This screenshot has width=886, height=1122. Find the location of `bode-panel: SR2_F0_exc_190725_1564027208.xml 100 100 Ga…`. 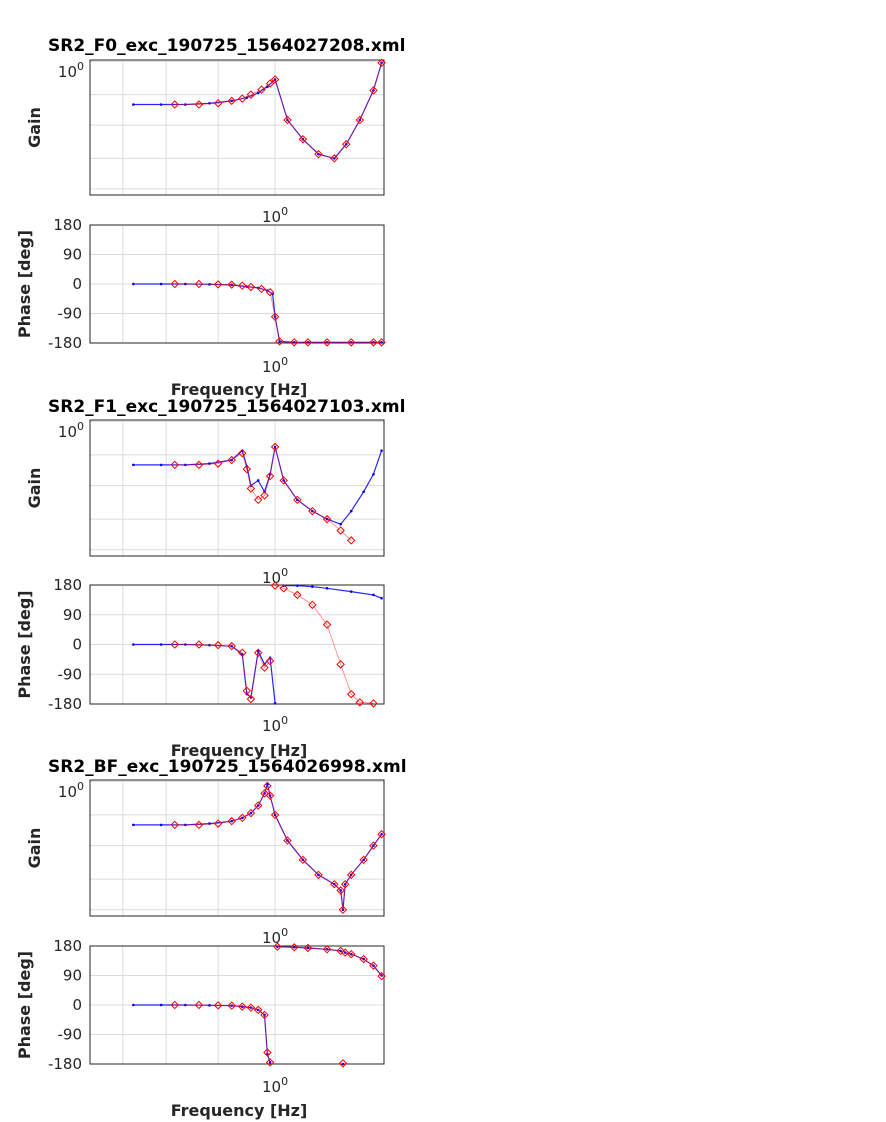

bode-panel: SR2_F0_exc_190725_1564027208.xml 100 100 Ga… is located at coordinates (210, 217).